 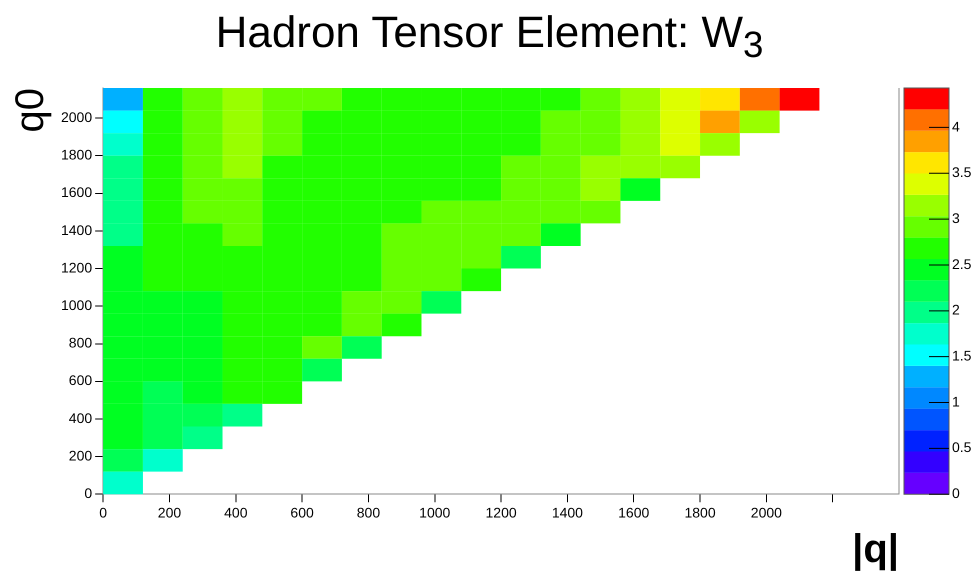 What do you see at coordinates (634, 512) in the screenshot?
I see `x-tick-label: 1600` at bounding box center [634, 512].